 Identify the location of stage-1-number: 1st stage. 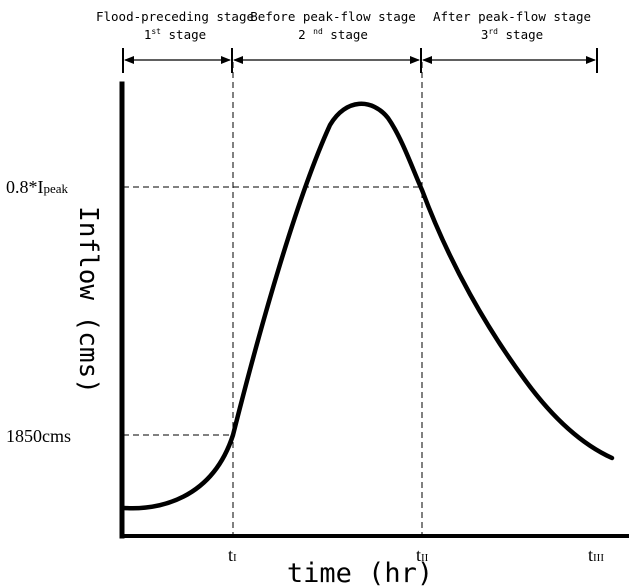
(175, 34).